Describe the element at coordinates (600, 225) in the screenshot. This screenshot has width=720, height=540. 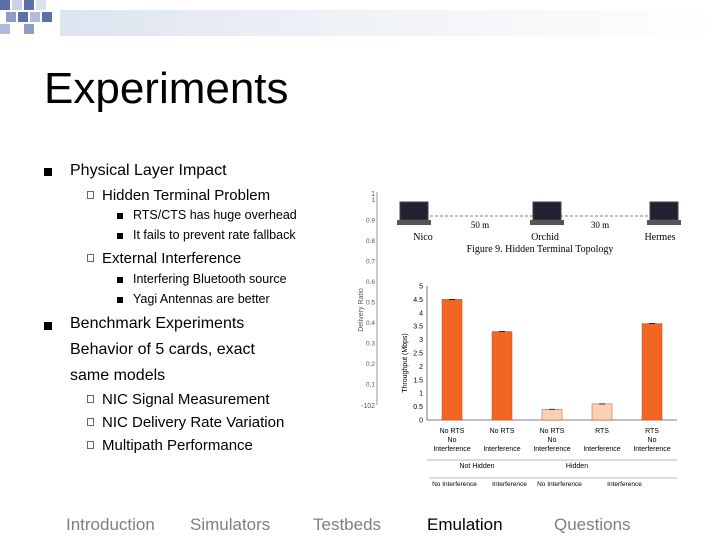
I see `distance-label: 30 m` at that location.